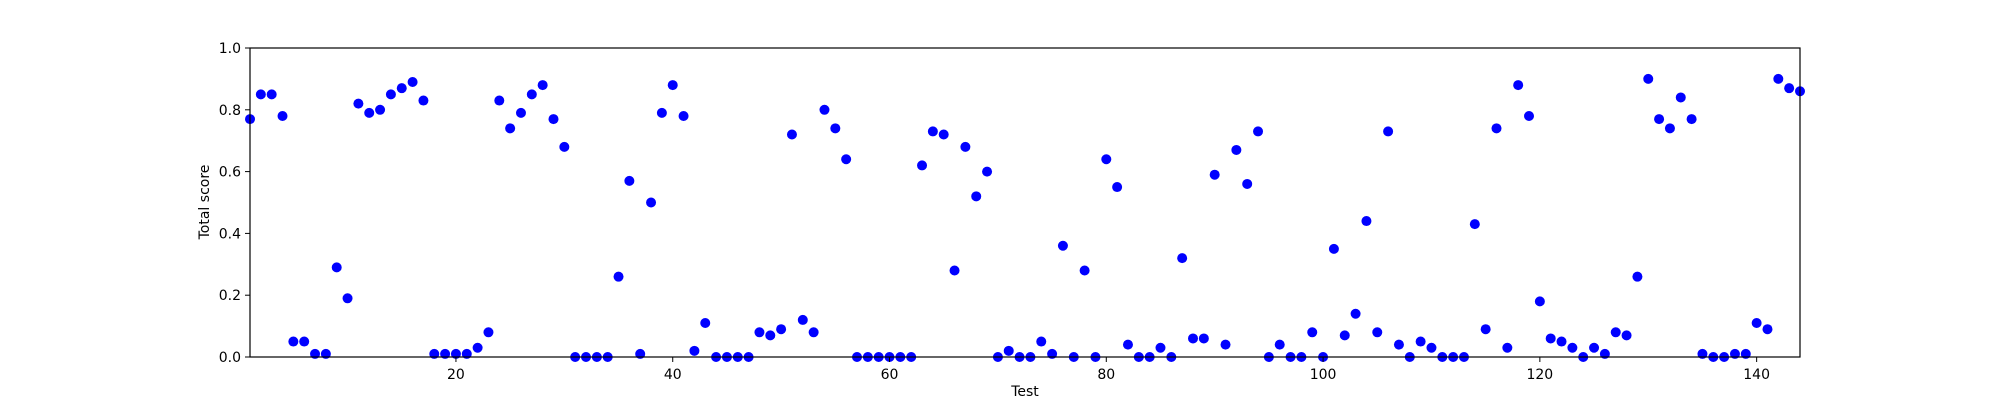 The image size is (2000, 400). I want to click on x-tick-label: 40, so click(673, 375).